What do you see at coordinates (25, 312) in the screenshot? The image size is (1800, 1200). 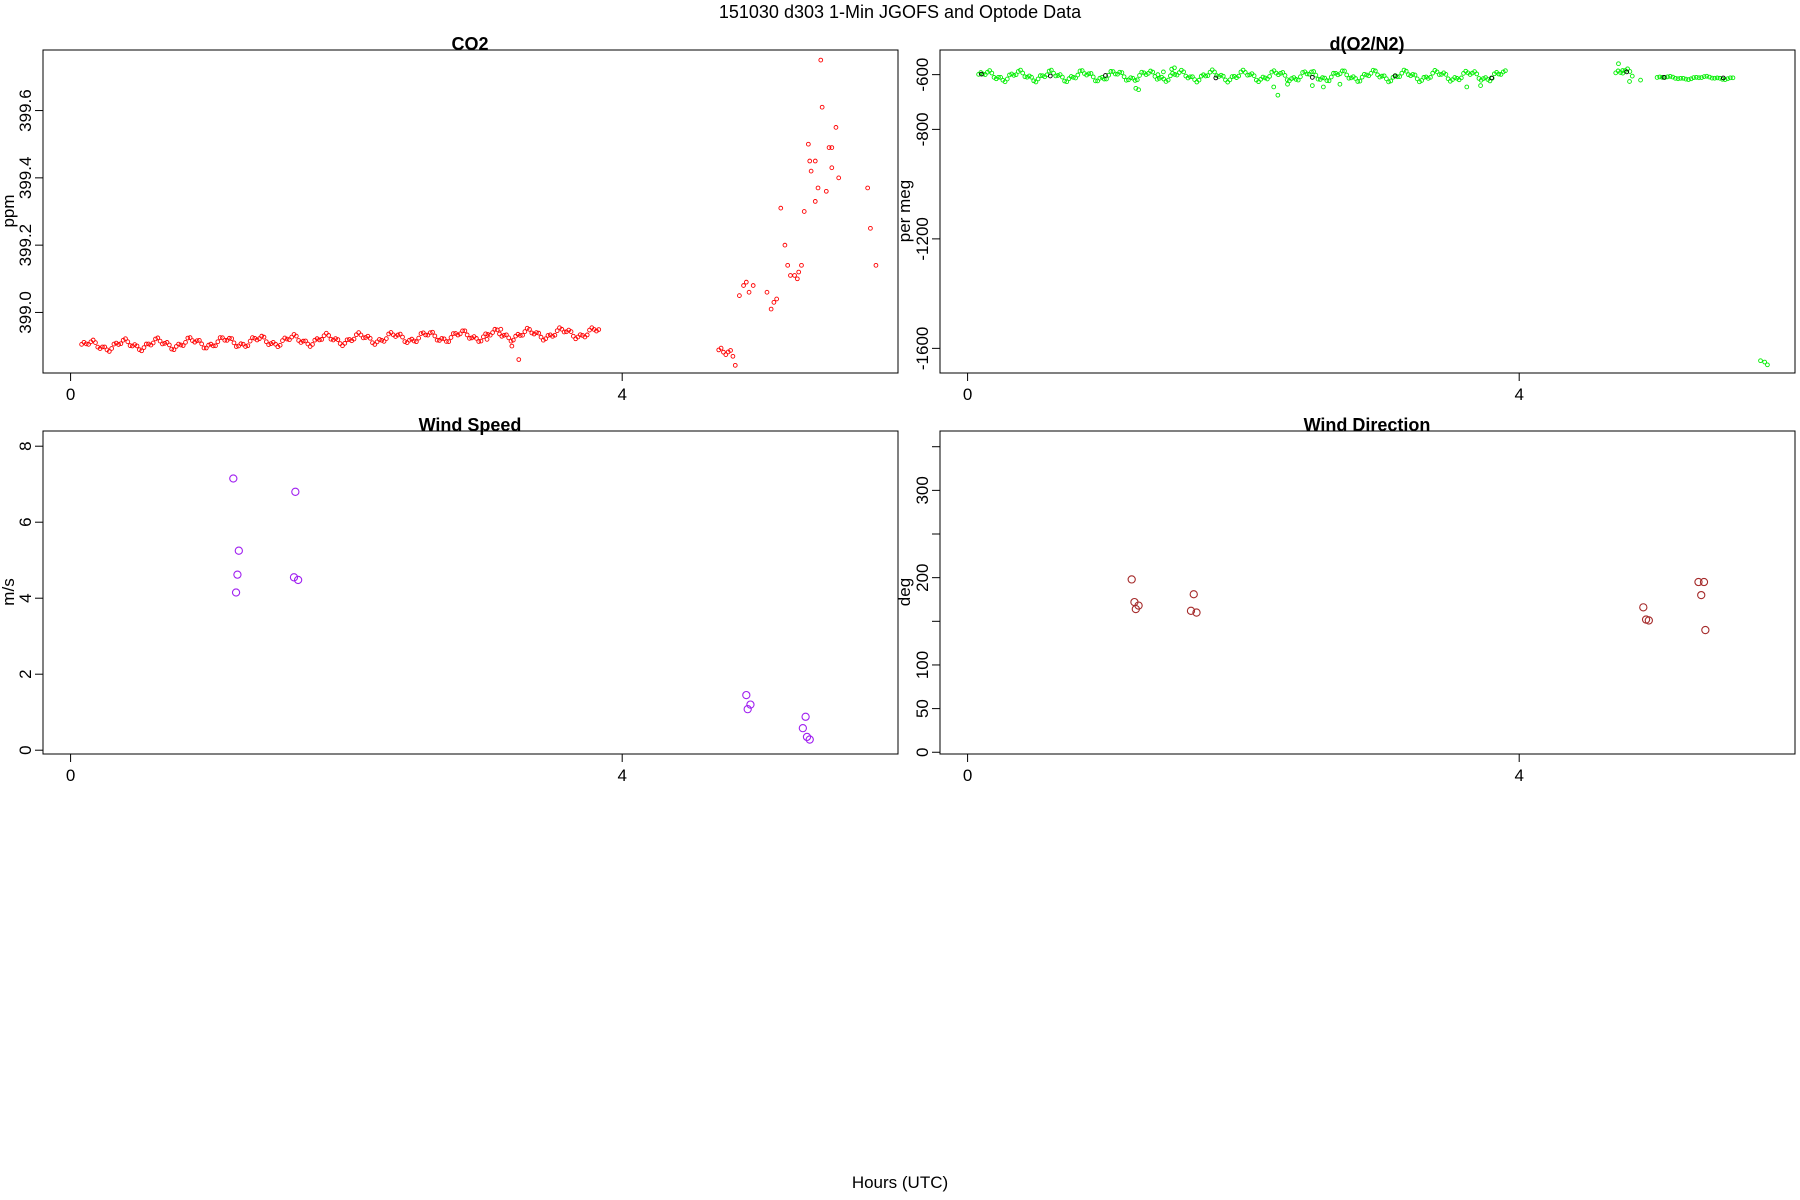 I see `y-tick-label: 399.0` at bounding box center [25, 312].